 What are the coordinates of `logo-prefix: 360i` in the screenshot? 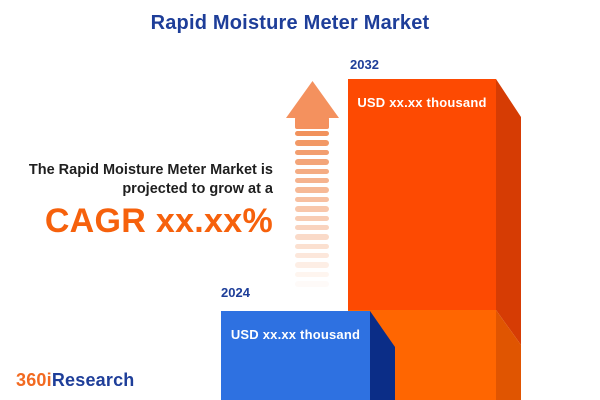 It's located at (34, 380).